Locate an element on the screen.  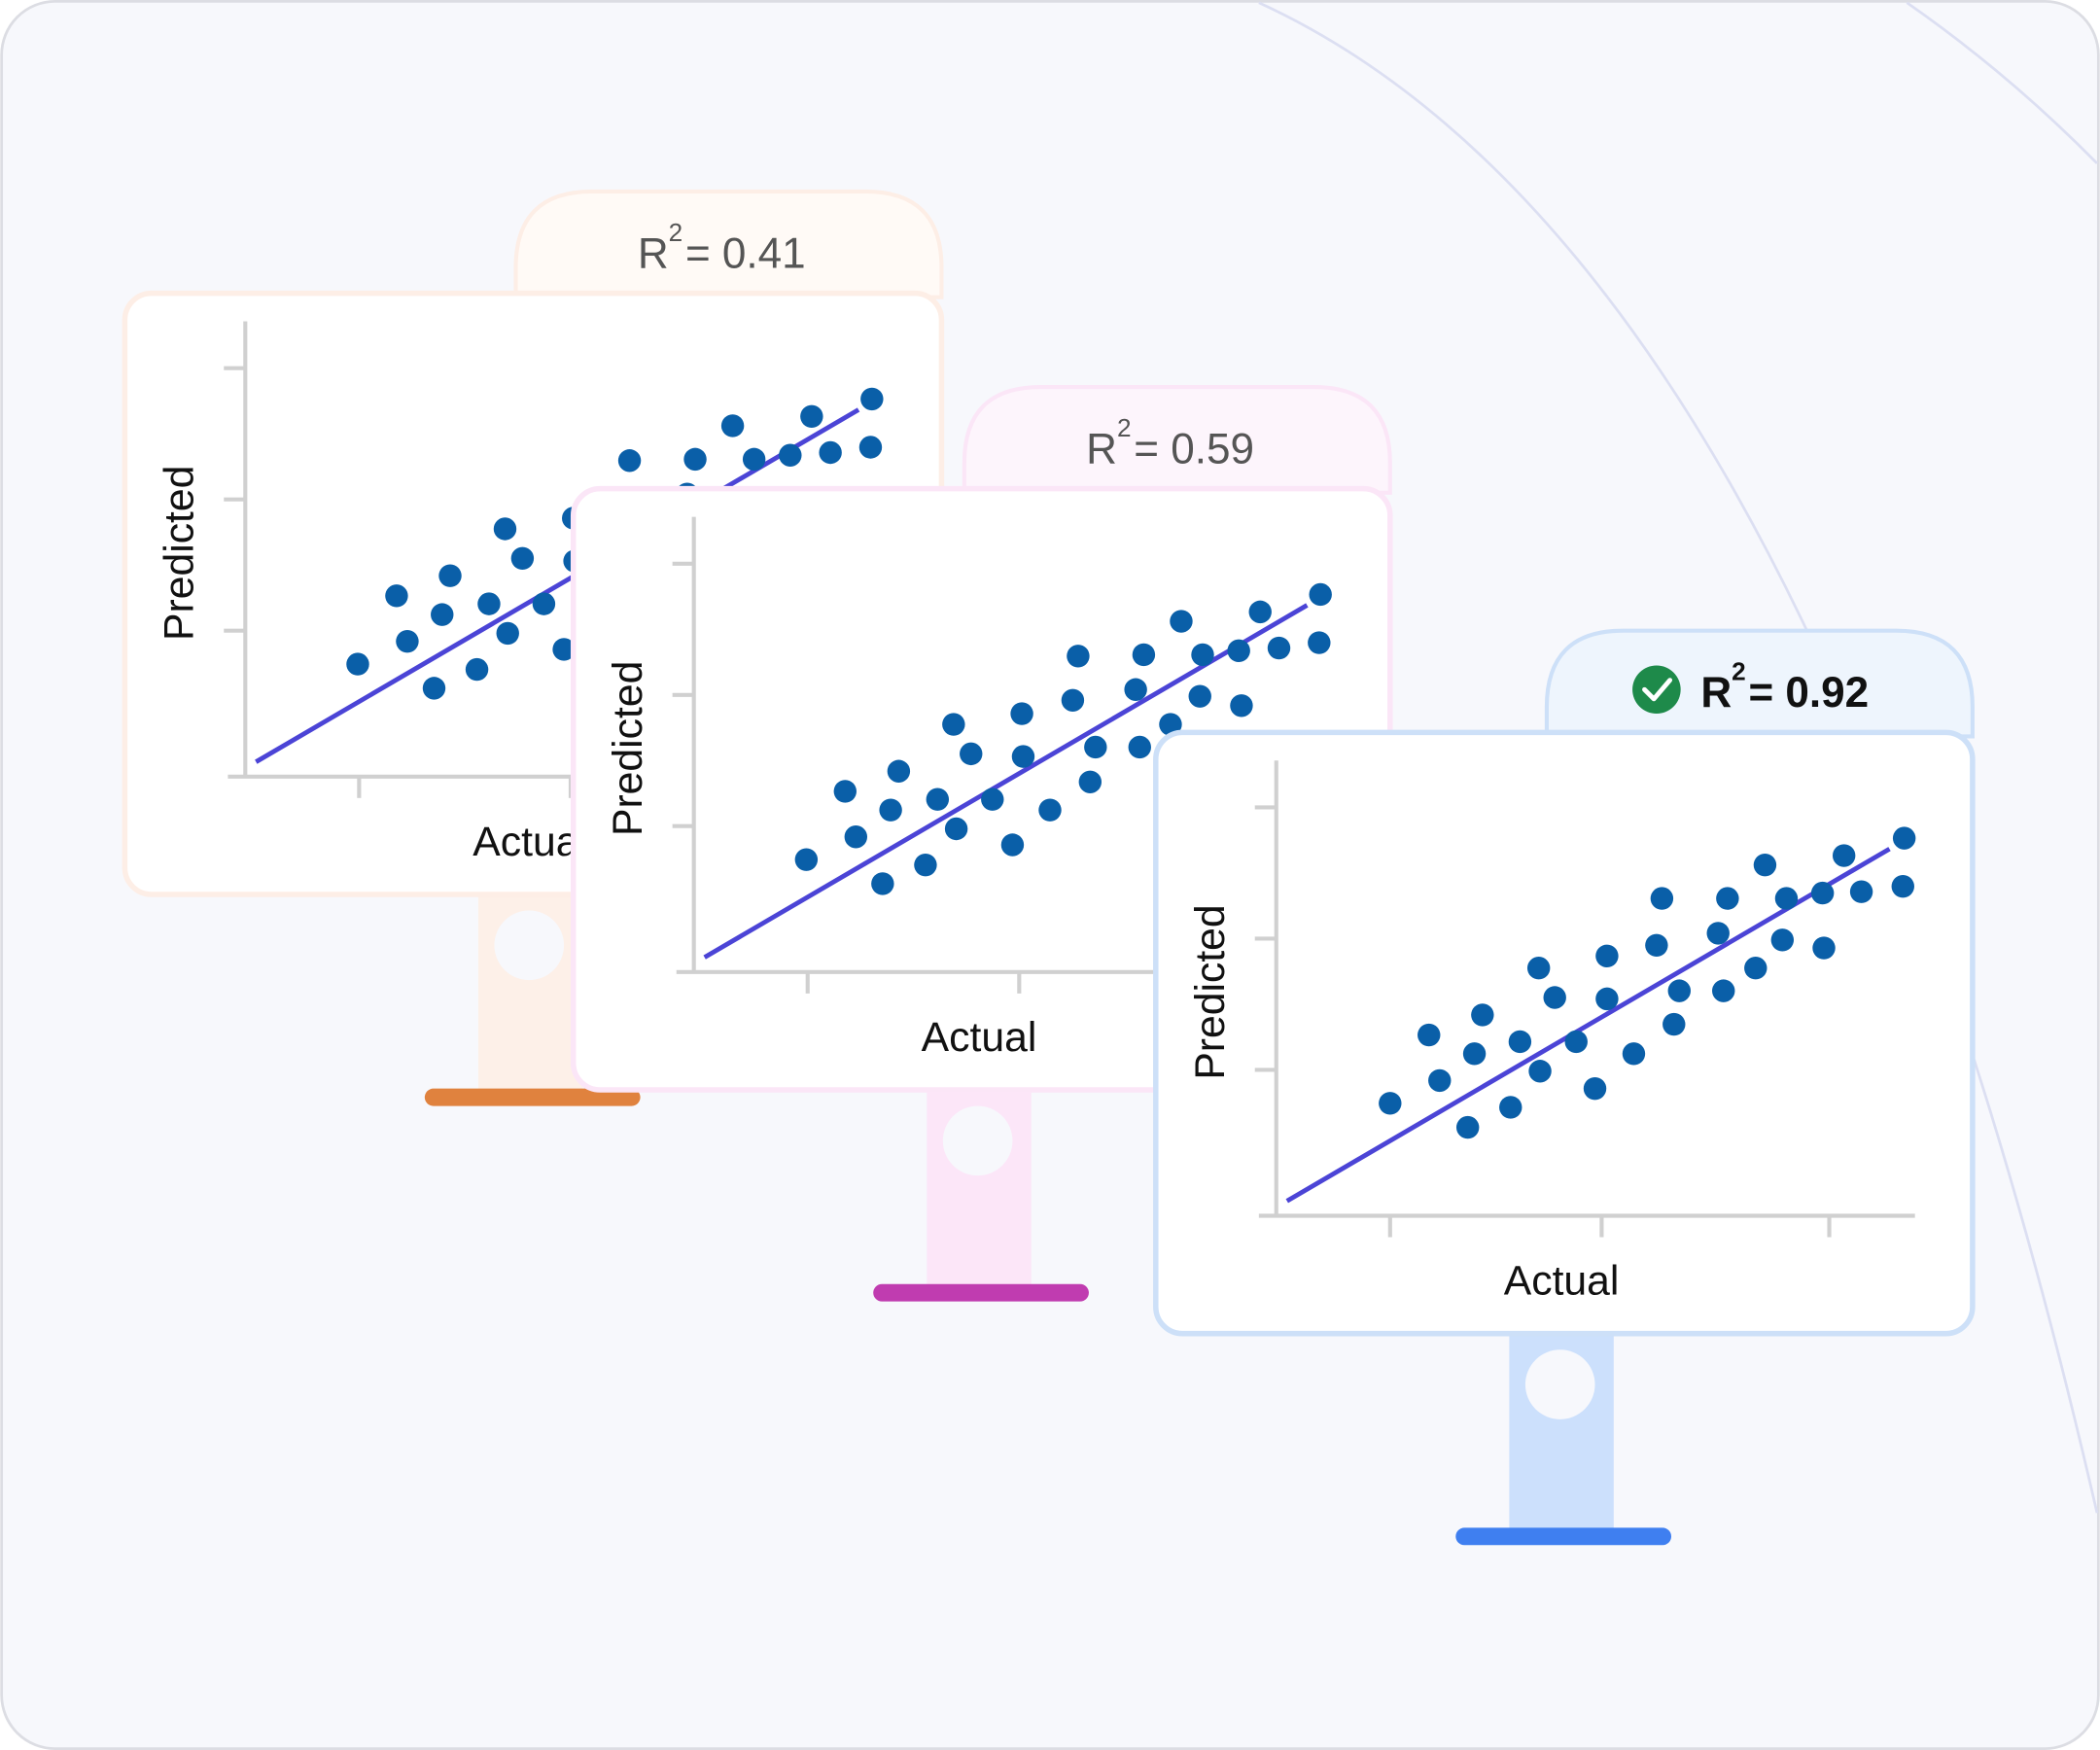
check-mark is located at coordinates (1657, 690).